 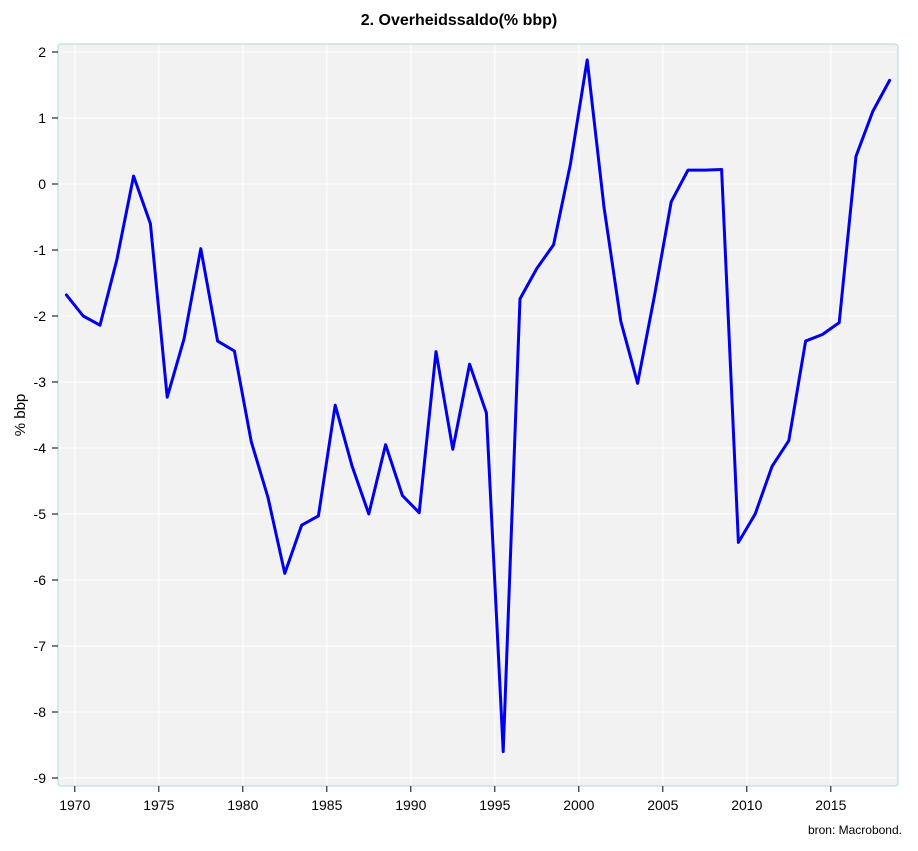 I want to click on y-tick-label: 1, so click(x=42, y=118).